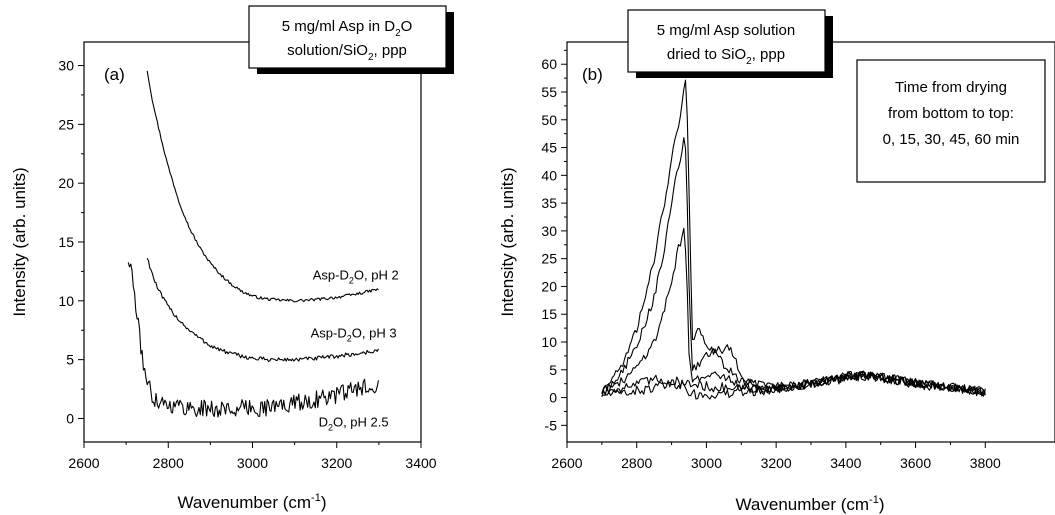 The height and width of the screenshot is (515, 1055). Describe the element at coordinates (730, 43) in the screenshot. I see `panel-b-title-box: 5 mg/ml Asp solution dried to SiO2, ppp` at that location.